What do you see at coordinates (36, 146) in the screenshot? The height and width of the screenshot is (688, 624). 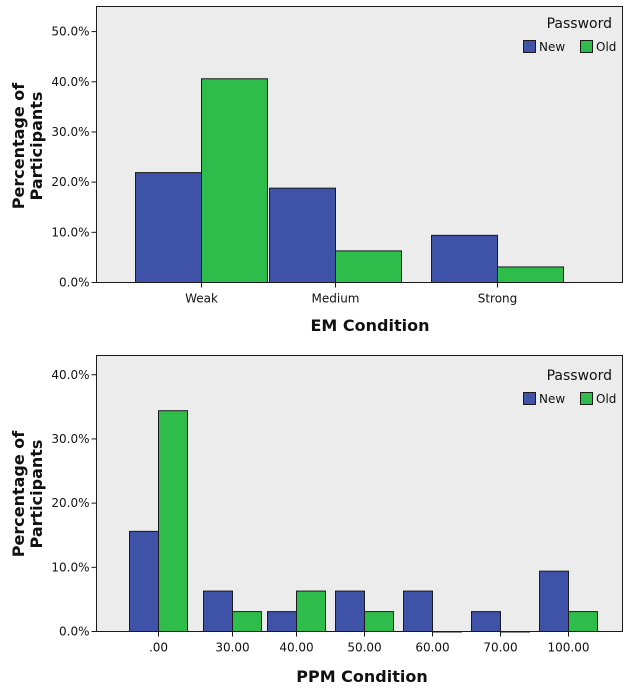 I see `em-y-axis-title-line2: Participants` at bounding box center [36, 146].